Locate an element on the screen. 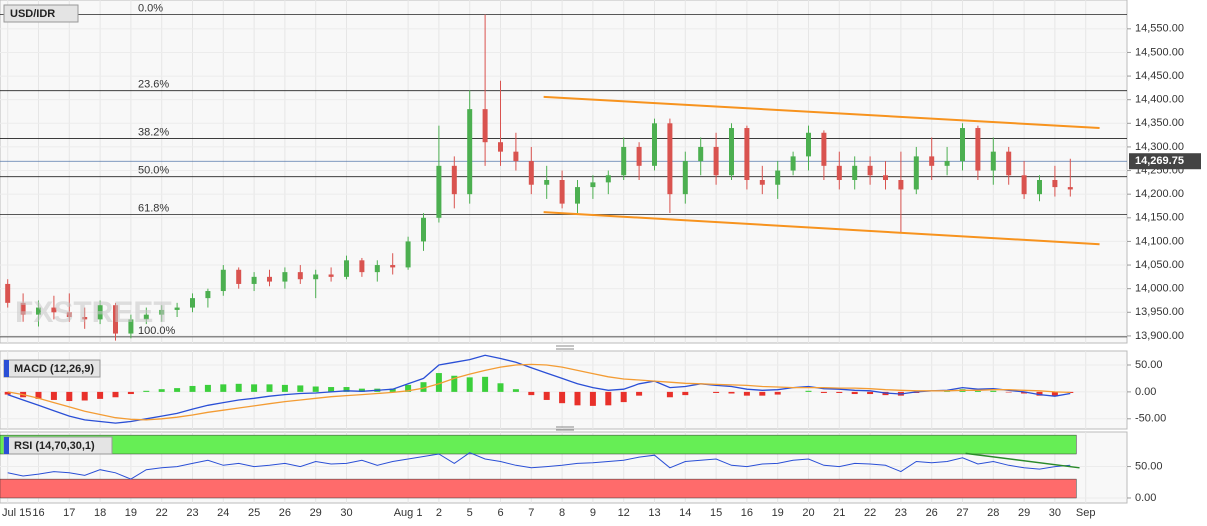 The image size is (1207, 526). x-tick-label: 28 is located at coordinates (993, 513).